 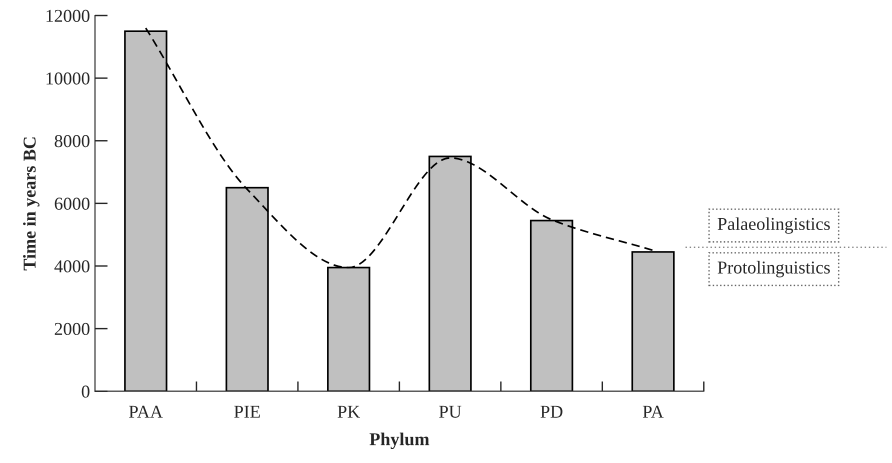 What do you see at coordinates (774, 269) in the screenshot?
I see `text: Protolinguistics` at bounding box center [774, 269].